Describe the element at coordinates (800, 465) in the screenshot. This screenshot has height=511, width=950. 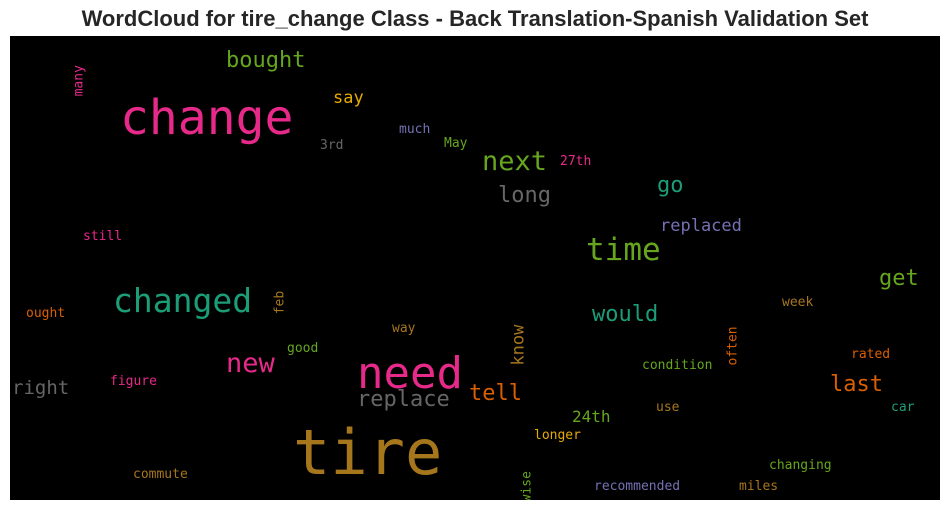
I see `word-changing: changing` at that location.